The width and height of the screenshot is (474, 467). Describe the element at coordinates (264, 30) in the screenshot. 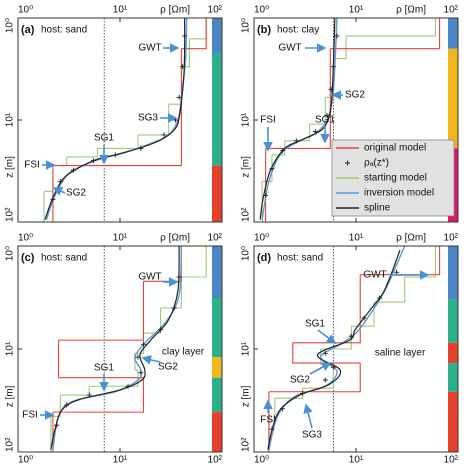

I see `panel-label: (b)` at that location.